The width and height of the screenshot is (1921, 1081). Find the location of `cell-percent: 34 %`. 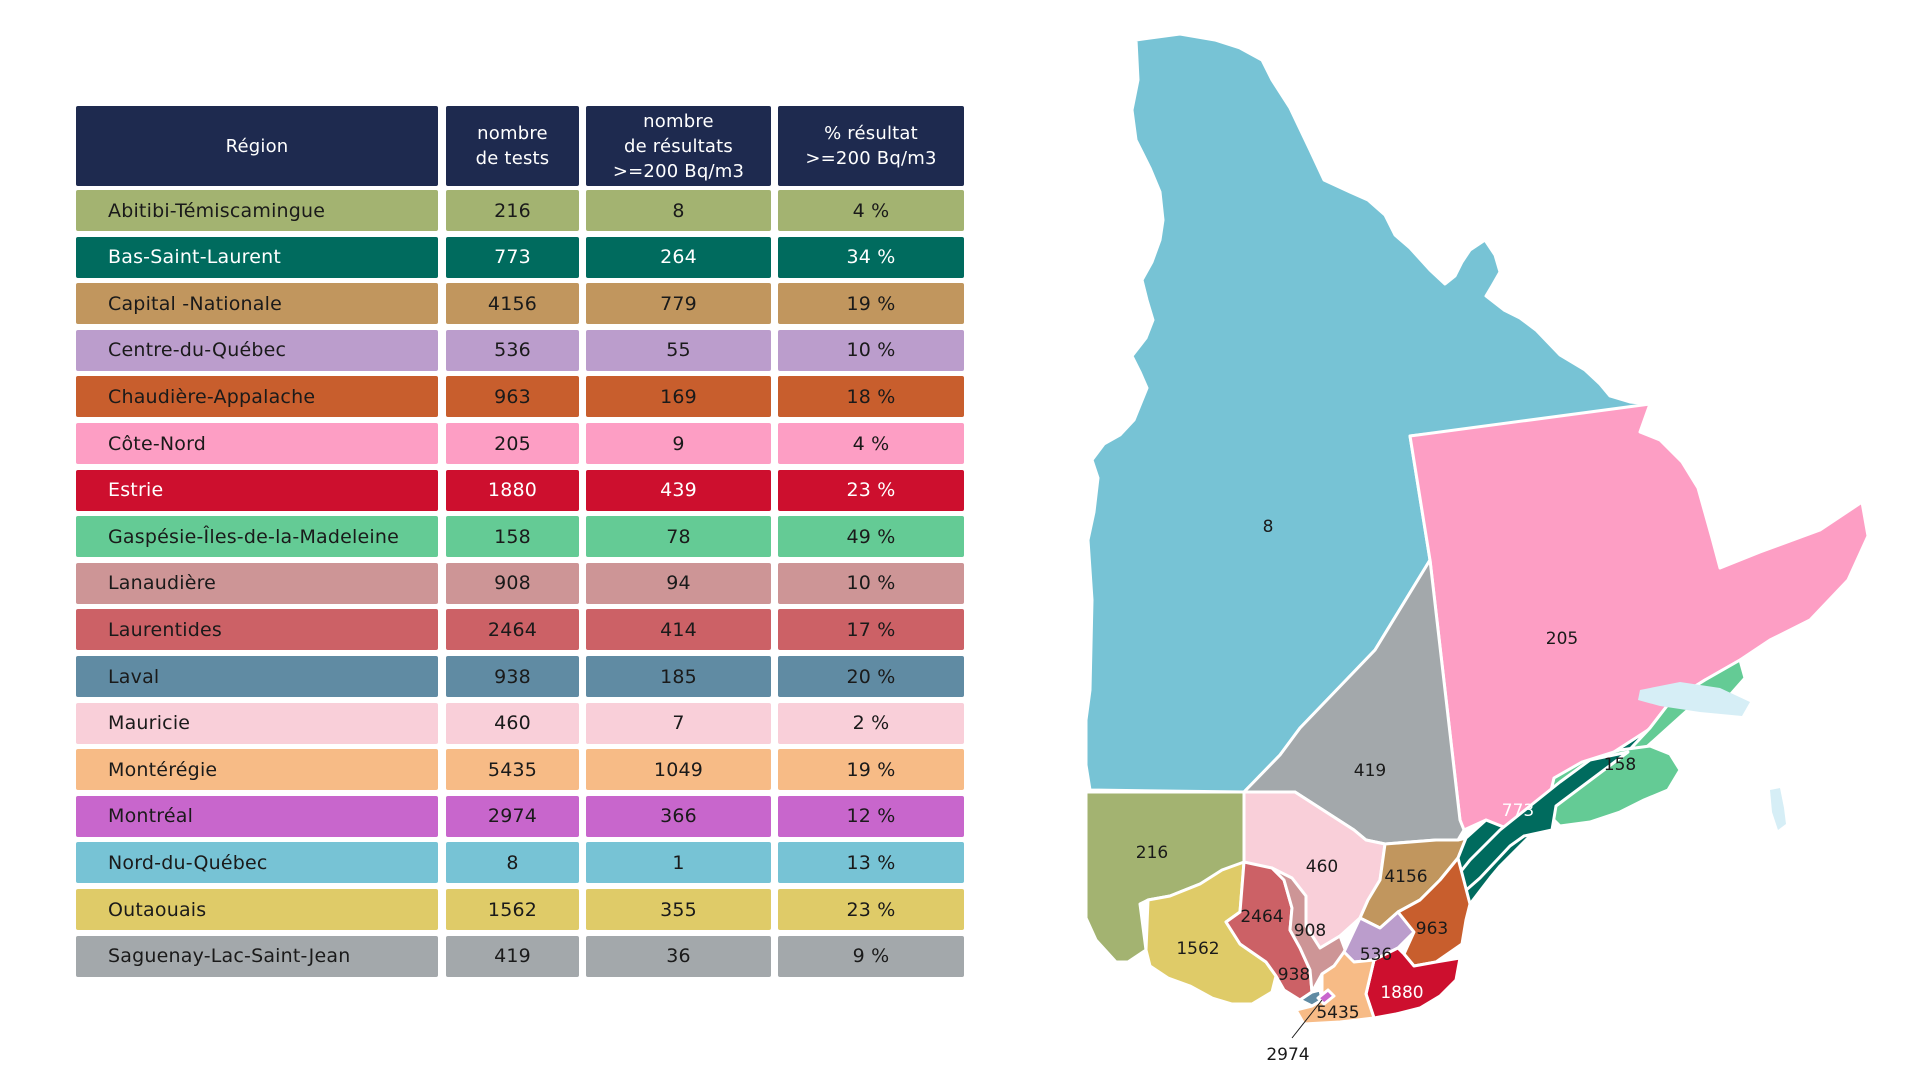

cell-percent: 34 % is located at coordinates (871, 257).